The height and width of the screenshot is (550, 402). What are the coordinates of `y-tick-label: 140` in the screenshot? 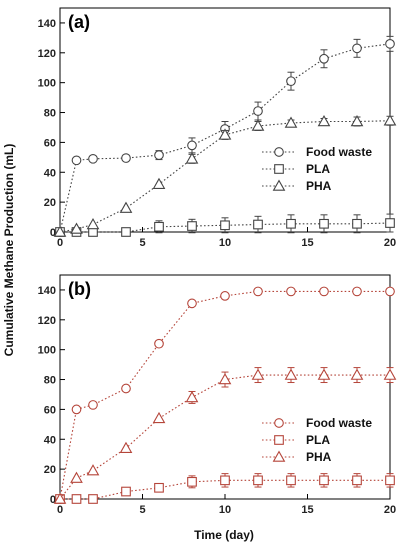 It's located at (47, 24).